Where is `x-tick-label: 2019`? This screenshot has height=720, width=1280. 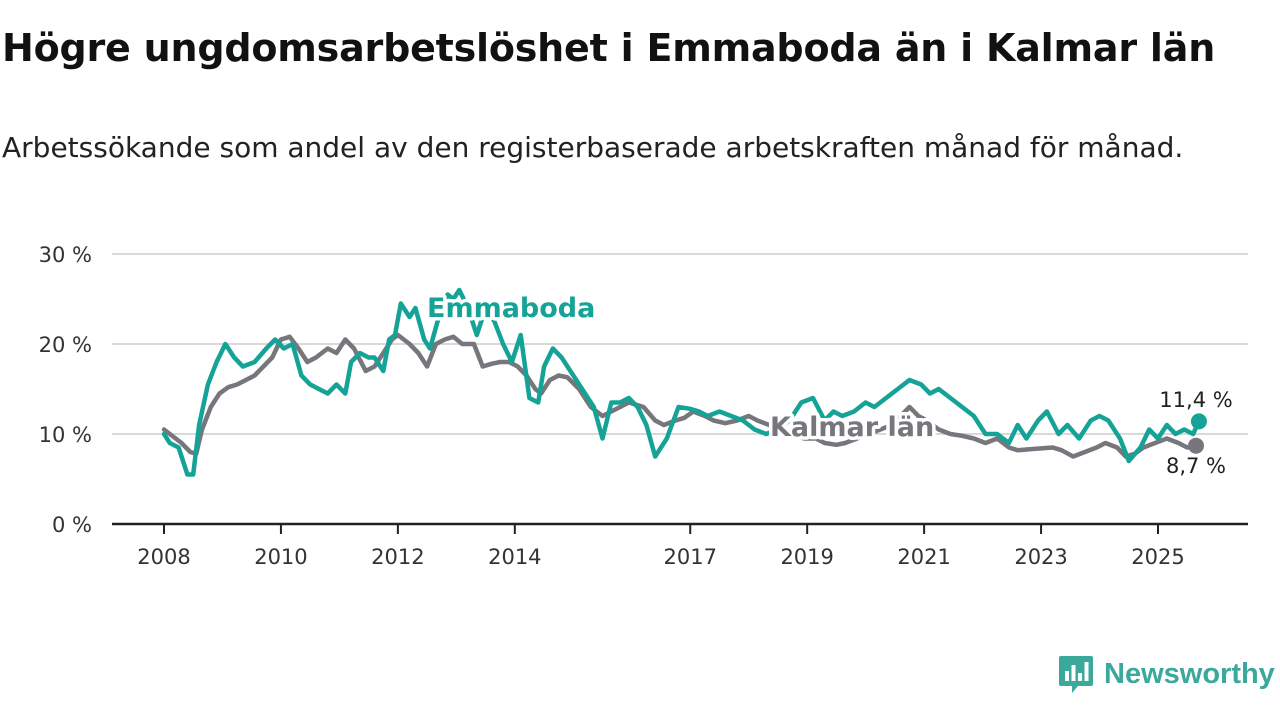
x-tick-label: 2019 is located at coordinates (806, 557).